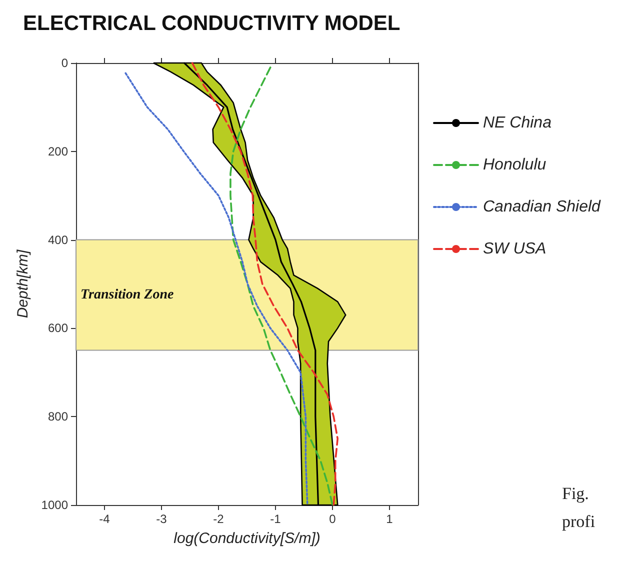 The image size is (625, 568). What do you see at coordinates (58, 239) in the screenshot?
I see `y-tick-label: 400` at bounding box center [58, 239].